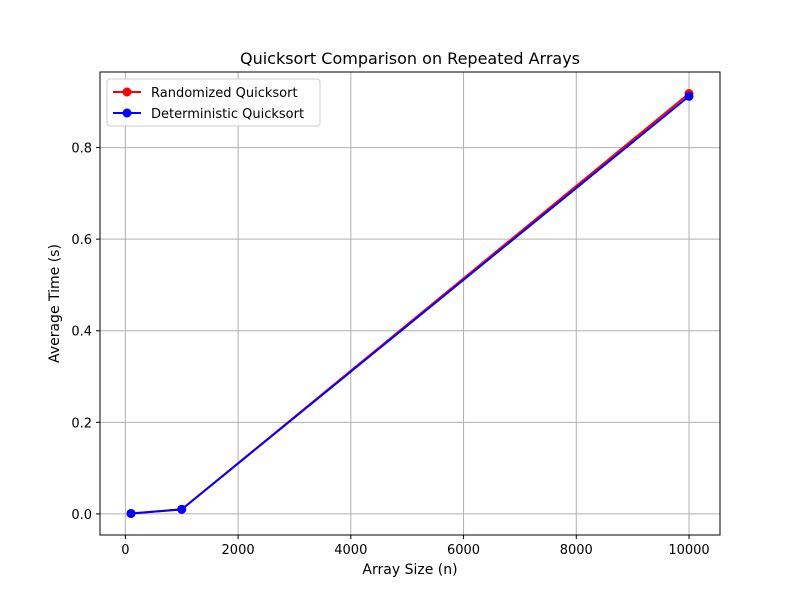  What do you see at coordinates (576, 550) in the screenshot?
I see `x-tick-label: 8000` at bounding box center [576, 550].